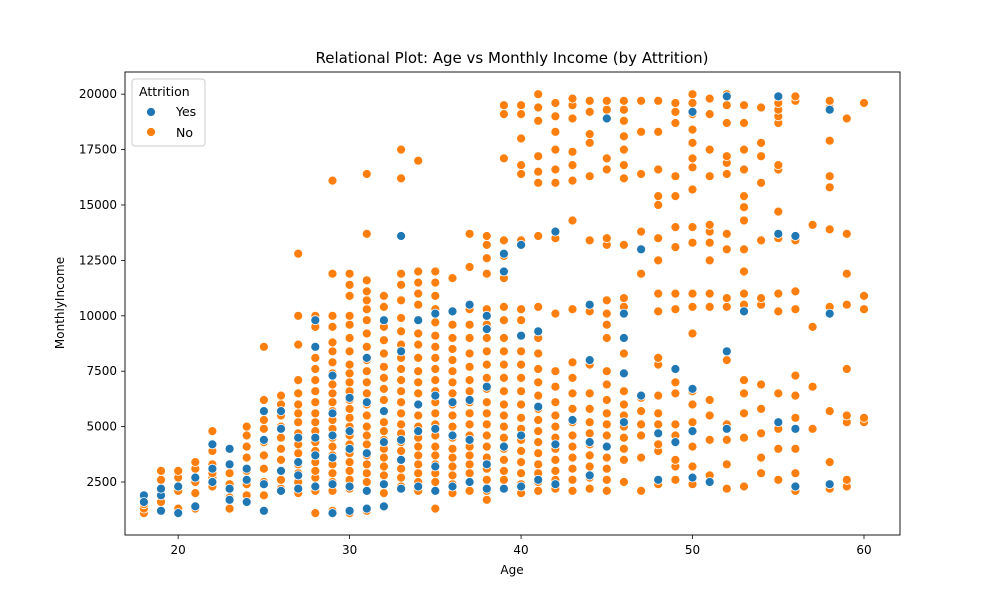 Image resolution: width=1000 pixels, height=600 pixels. I want to click on x-tick-label: 50, so click(692, 550).